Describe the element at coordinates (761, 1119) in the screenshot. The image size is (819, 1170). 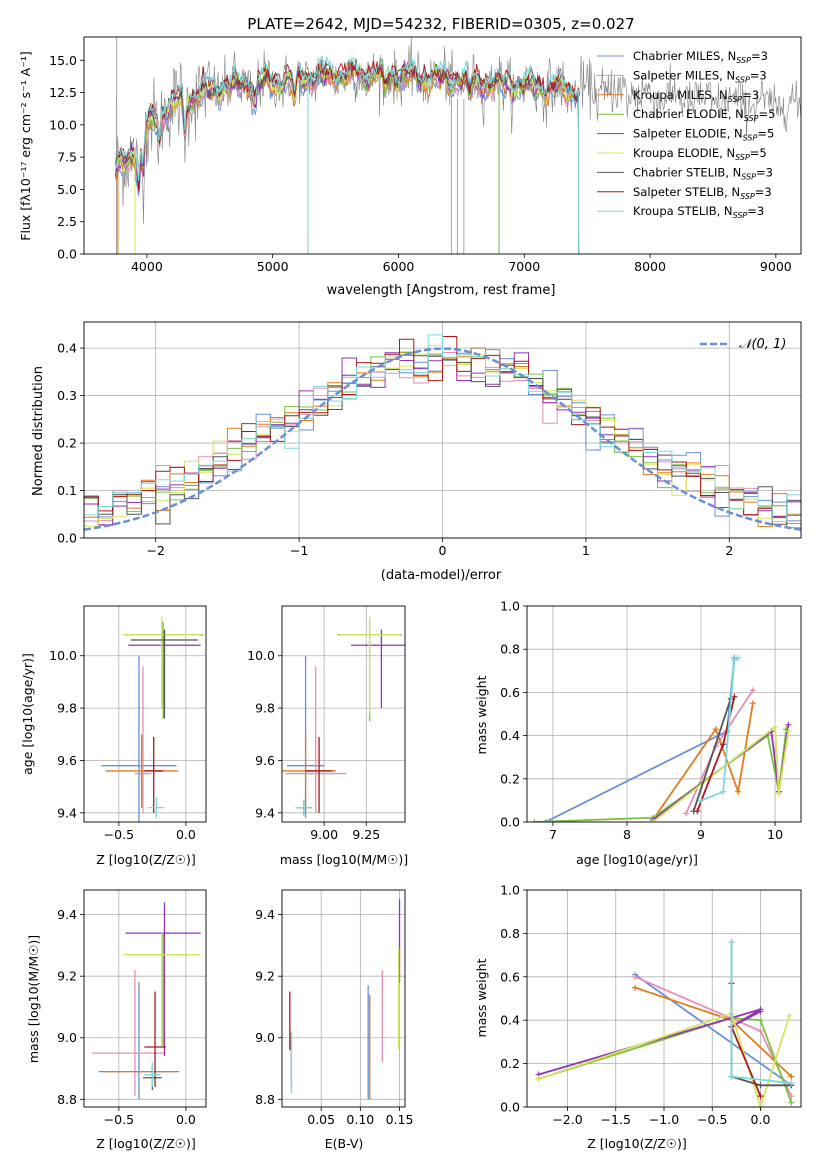
I see `weight-vs-Z-xtick-label: 0.0` at that location.